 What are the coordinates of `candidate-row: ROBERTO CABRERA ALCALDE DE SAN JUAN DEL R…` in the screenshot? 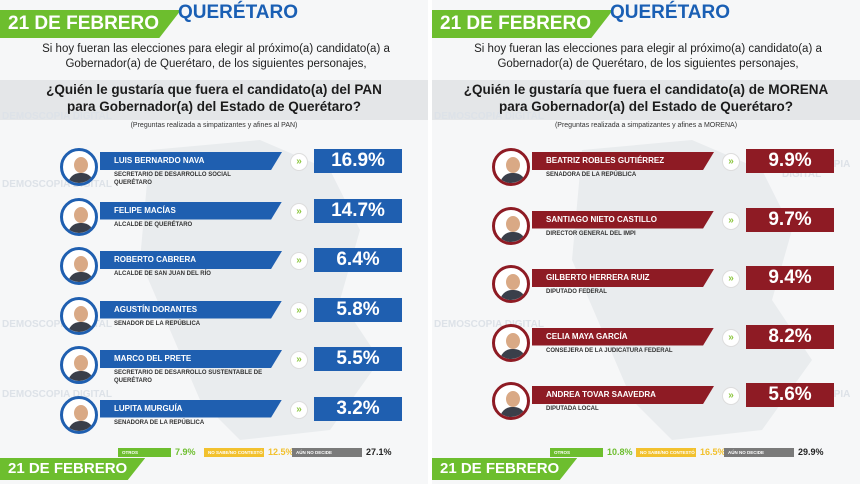 It's located at (214, 270).